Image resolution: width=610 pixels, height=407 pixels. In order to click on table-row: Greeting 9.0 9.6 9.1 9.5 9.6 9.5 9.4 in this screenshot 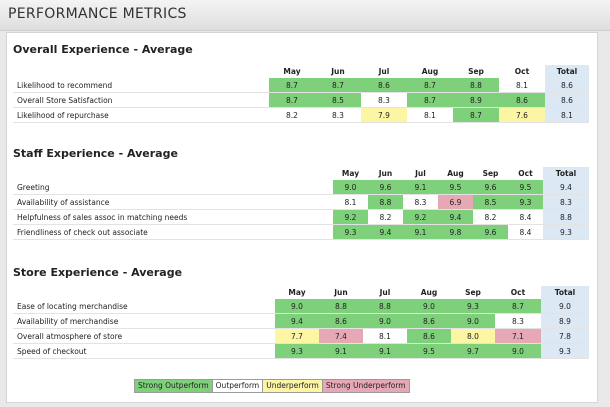, I will do `click(301, 187)`.